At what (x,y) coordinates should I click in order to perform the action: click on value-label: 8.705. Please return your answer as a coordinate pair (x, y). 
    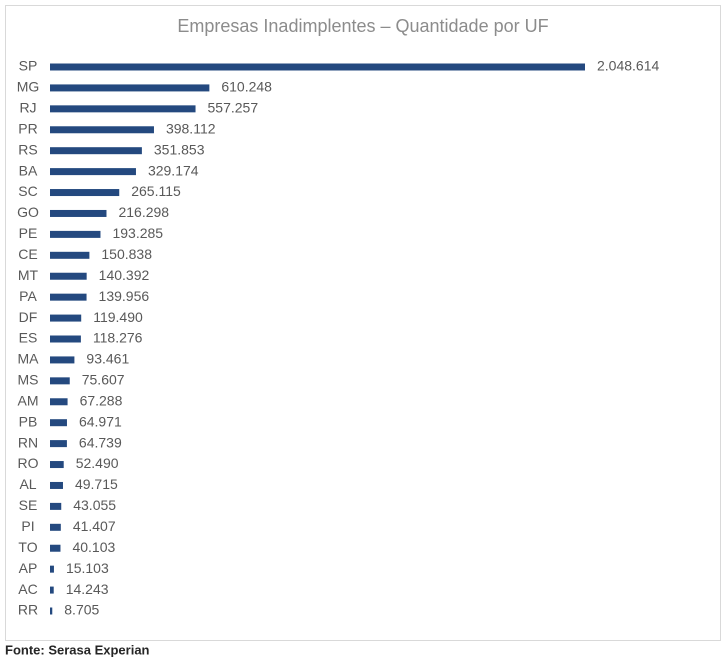
    Looking at the image, I should click on (81, 610).